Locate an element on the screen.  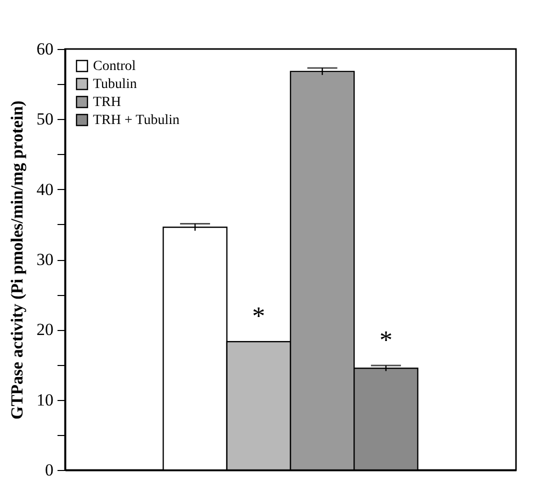
legend-label: Control is located at coordinates (114, 66).